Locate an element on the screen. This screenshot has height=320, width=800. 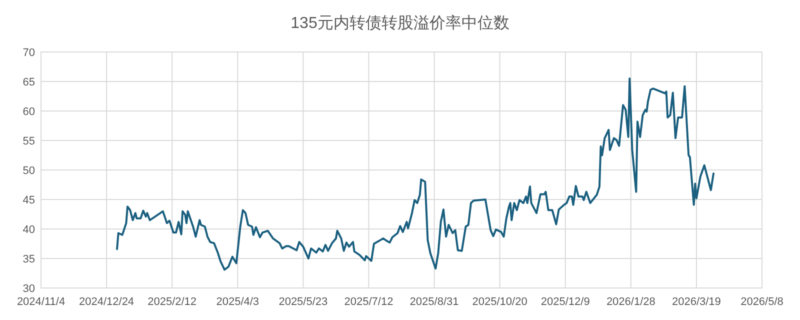
y-tick-label: 55 is located at coordinates (28, 142).